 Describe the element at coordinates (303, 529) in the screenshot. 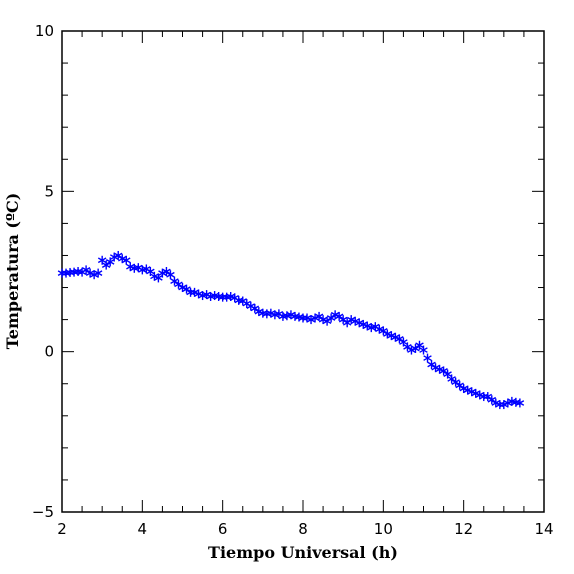

I see `x-tick-label: 8` at that location.